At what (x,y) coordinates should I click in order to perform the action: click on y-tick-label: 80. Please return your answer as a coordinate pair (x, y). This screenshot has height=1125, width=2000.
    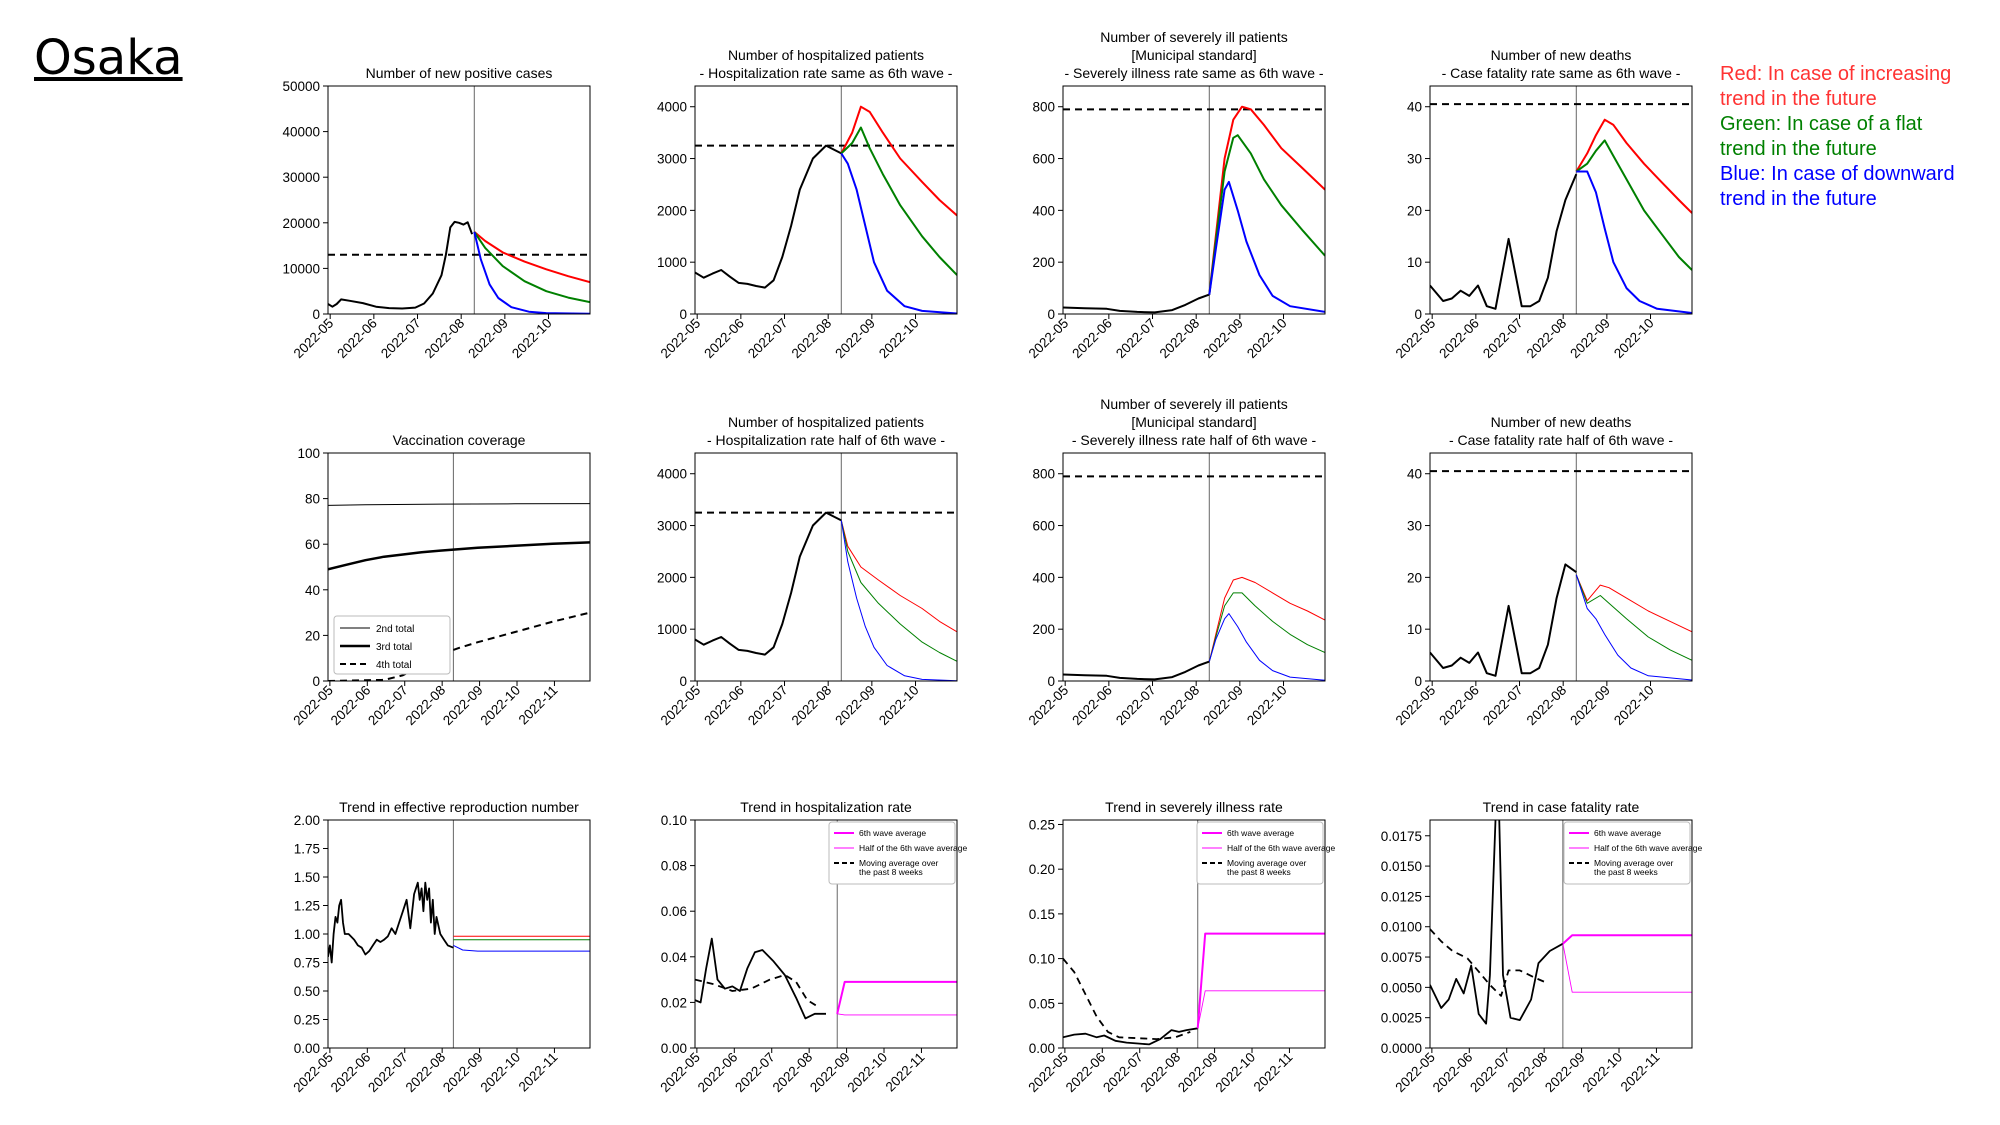
    Looking at the image, I should click on (312, 499).